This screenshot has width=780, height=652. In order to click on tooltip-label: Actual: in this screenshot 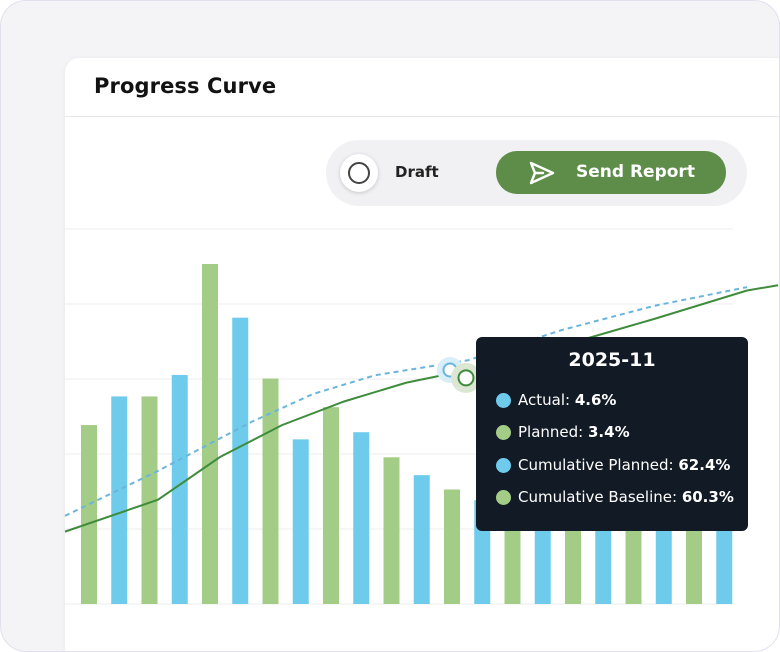, I will do `click(546, 400)`.